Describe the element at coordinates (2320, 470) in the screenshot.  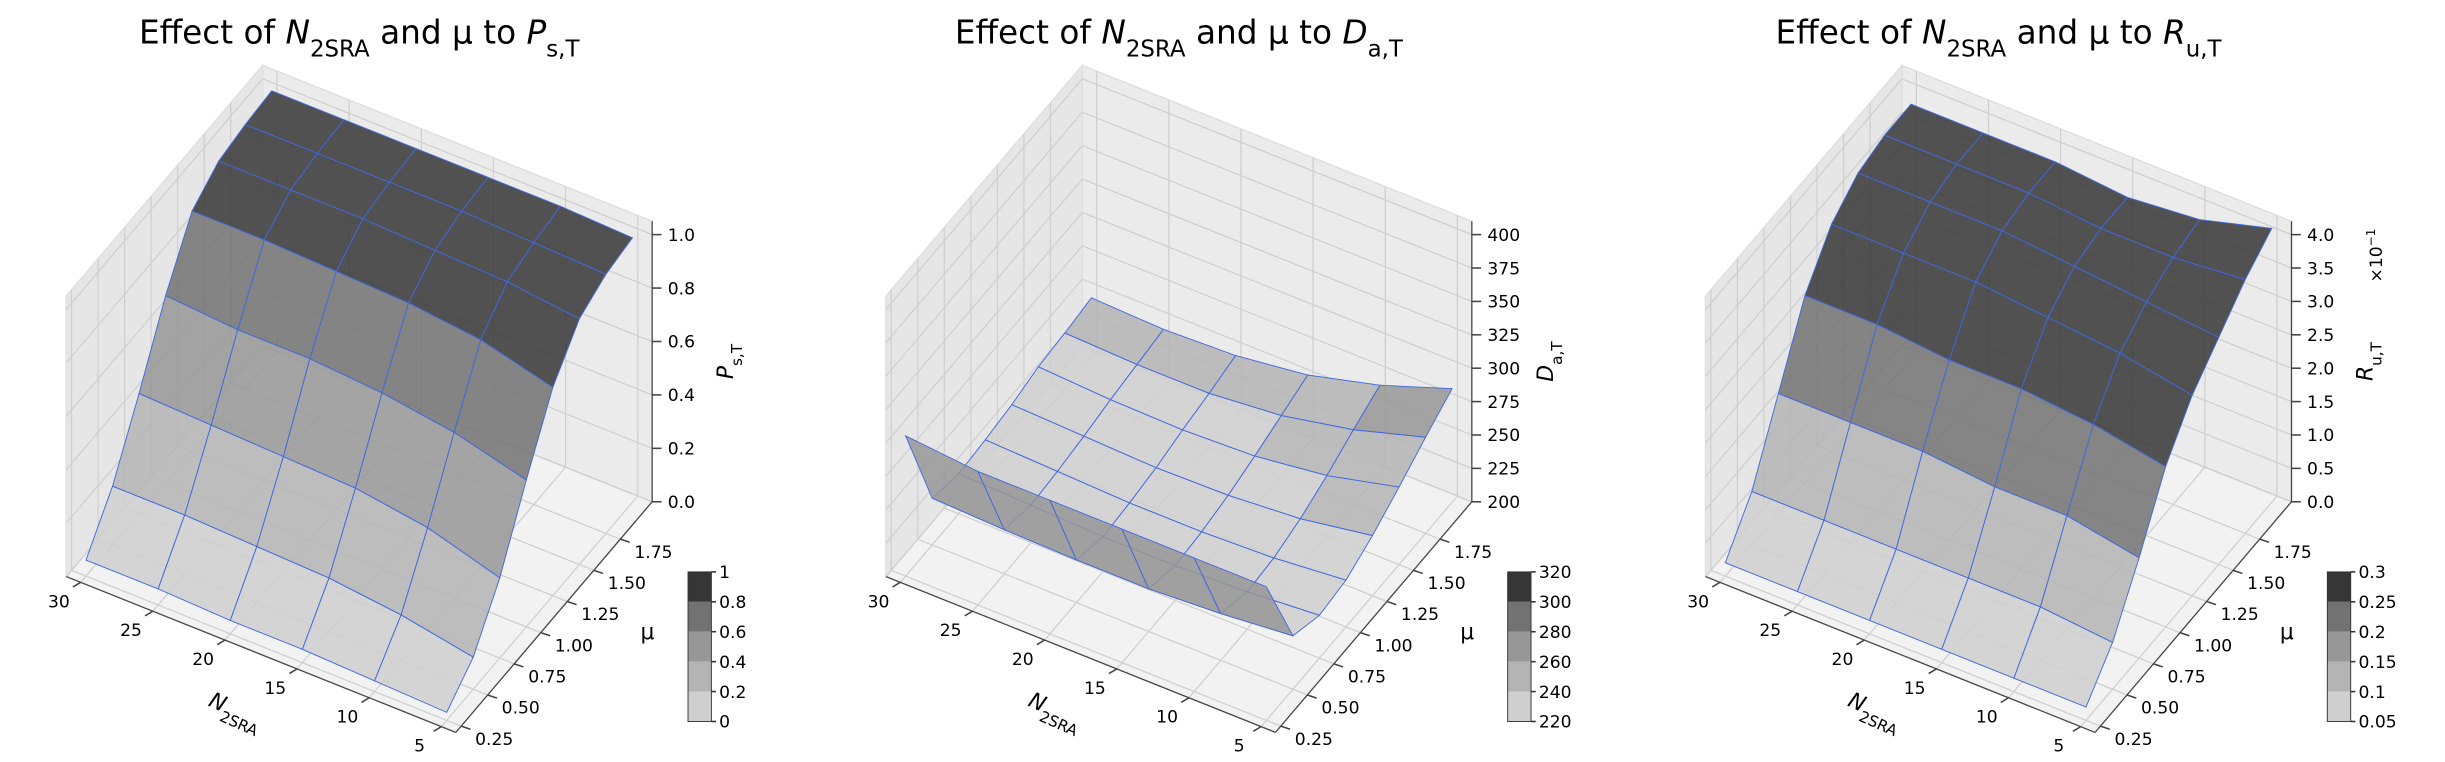
I see `z-tick-label: 0.5` at that location.